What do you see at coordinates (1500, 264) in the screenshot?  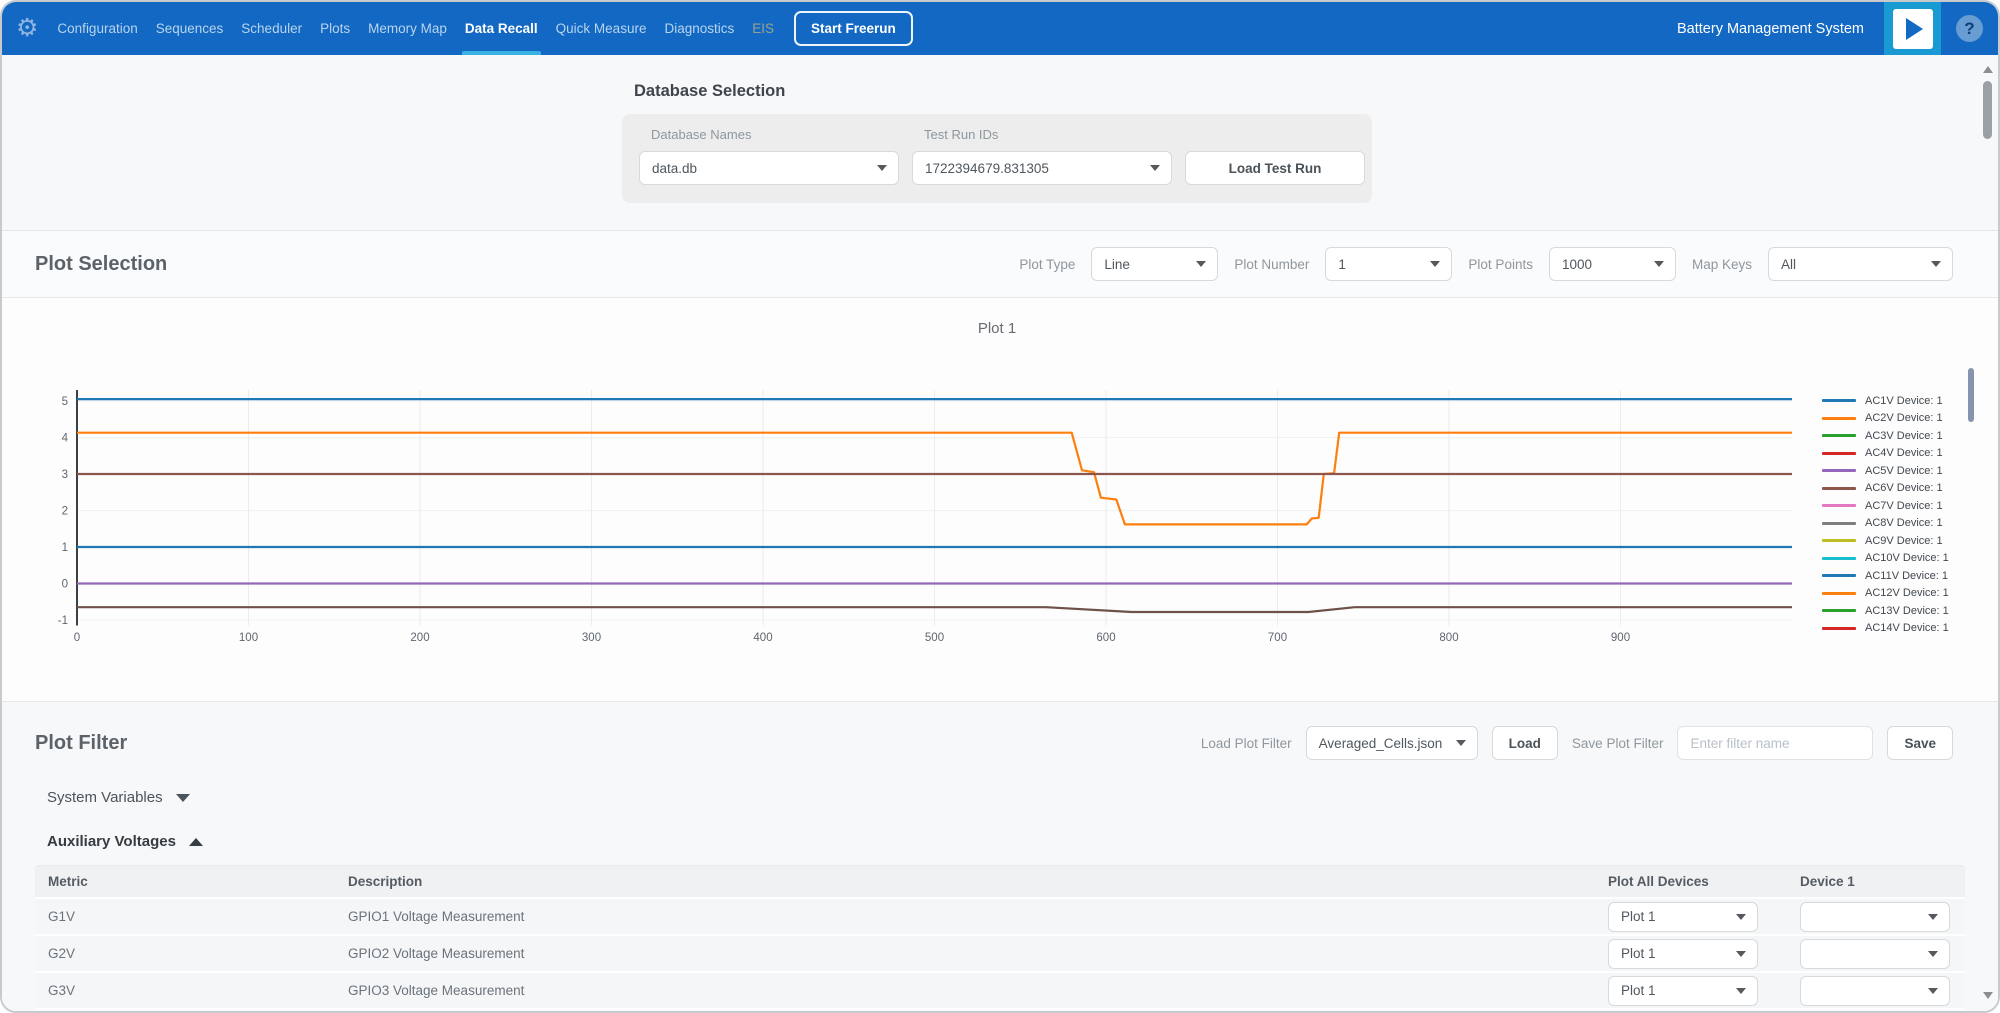 I see `plot-points-label: Plot Points` at bounding box center [1500, 264].